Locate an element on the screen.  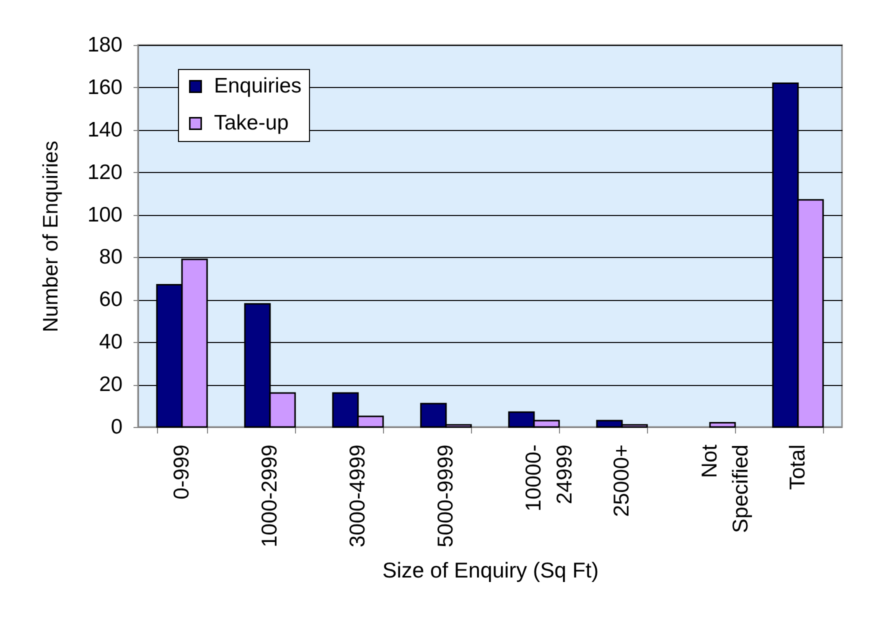
legend-label: Take-up is located at coordinates (251, 123).